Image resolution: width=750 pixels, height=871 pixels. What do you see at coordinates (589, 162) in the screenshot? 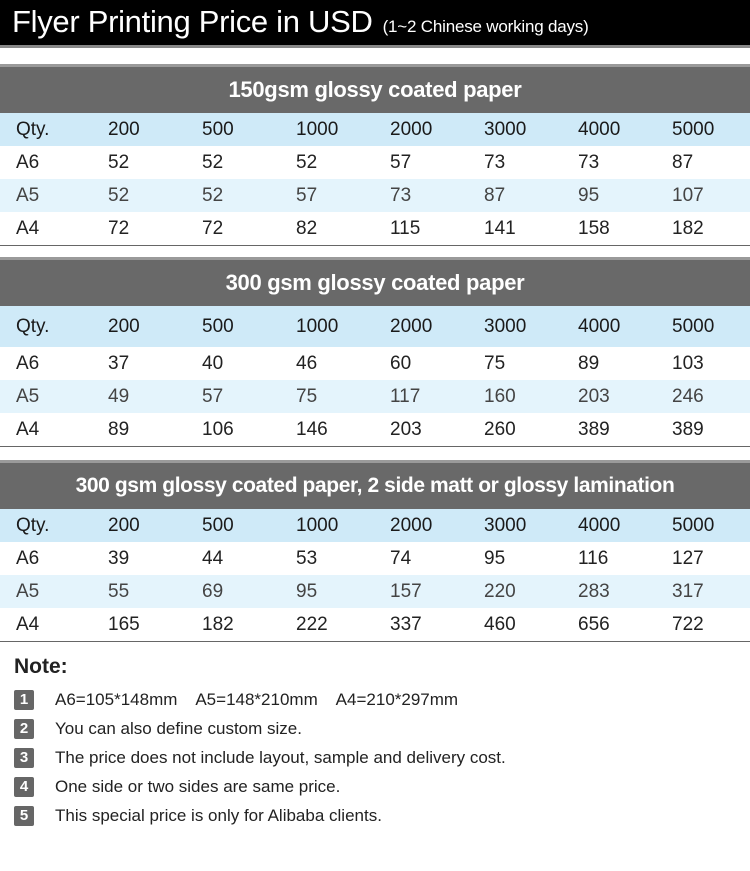
I see `price-cell: 73` at bounding box center [589, 162].